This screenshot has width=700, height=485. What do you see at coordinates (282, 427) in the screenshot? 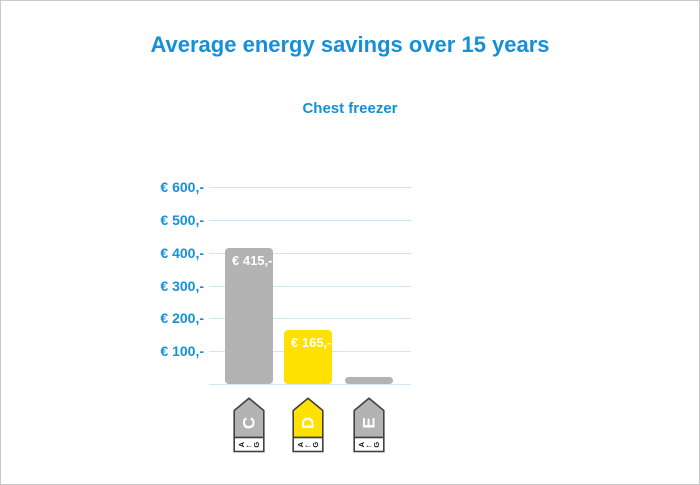
I see `energy-tags-row: C A ← G D A ← G E A ← G` at bounding box center [282, 427].